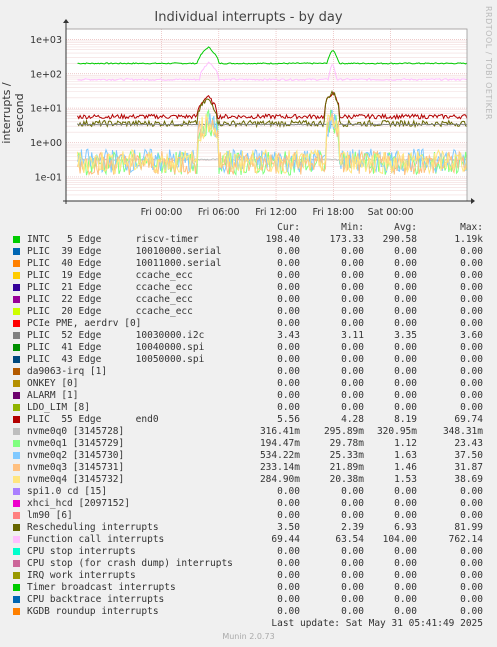  Describe the element at coordinates (78, 503) in the screenshot. I see `legend-label: xhci_hcd [2097152]` at that location.